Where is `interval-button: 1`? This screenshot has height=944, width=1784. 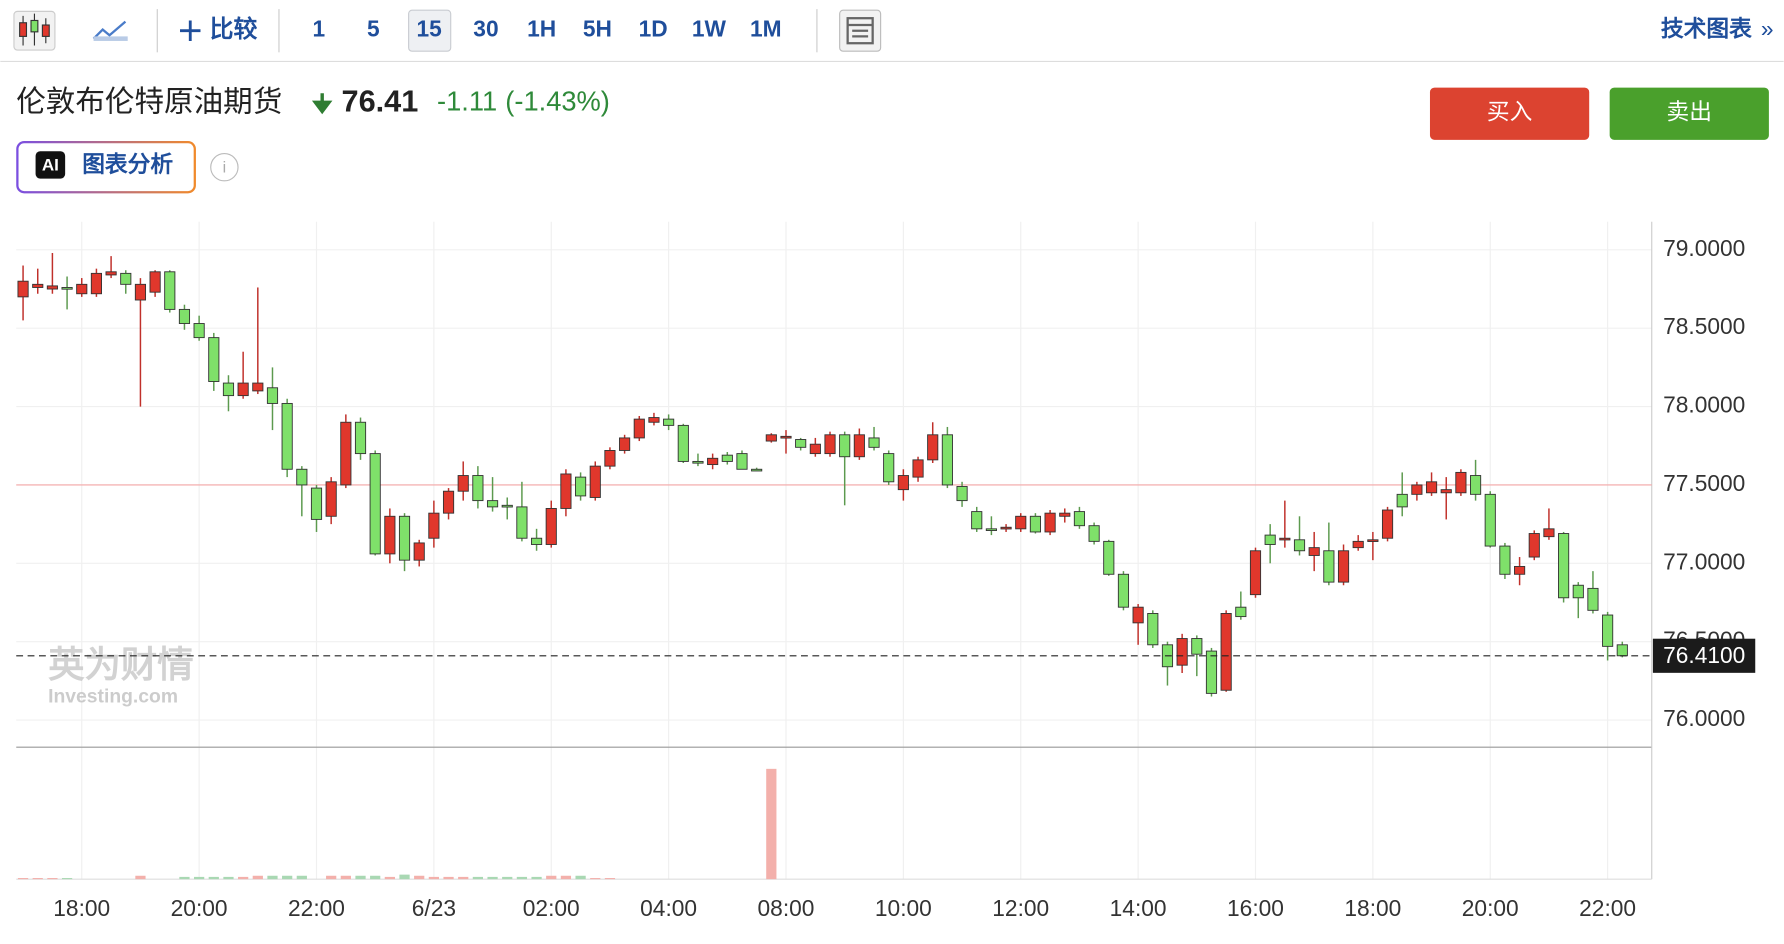
interval-button: 1 is located at coordinates (318, 29).